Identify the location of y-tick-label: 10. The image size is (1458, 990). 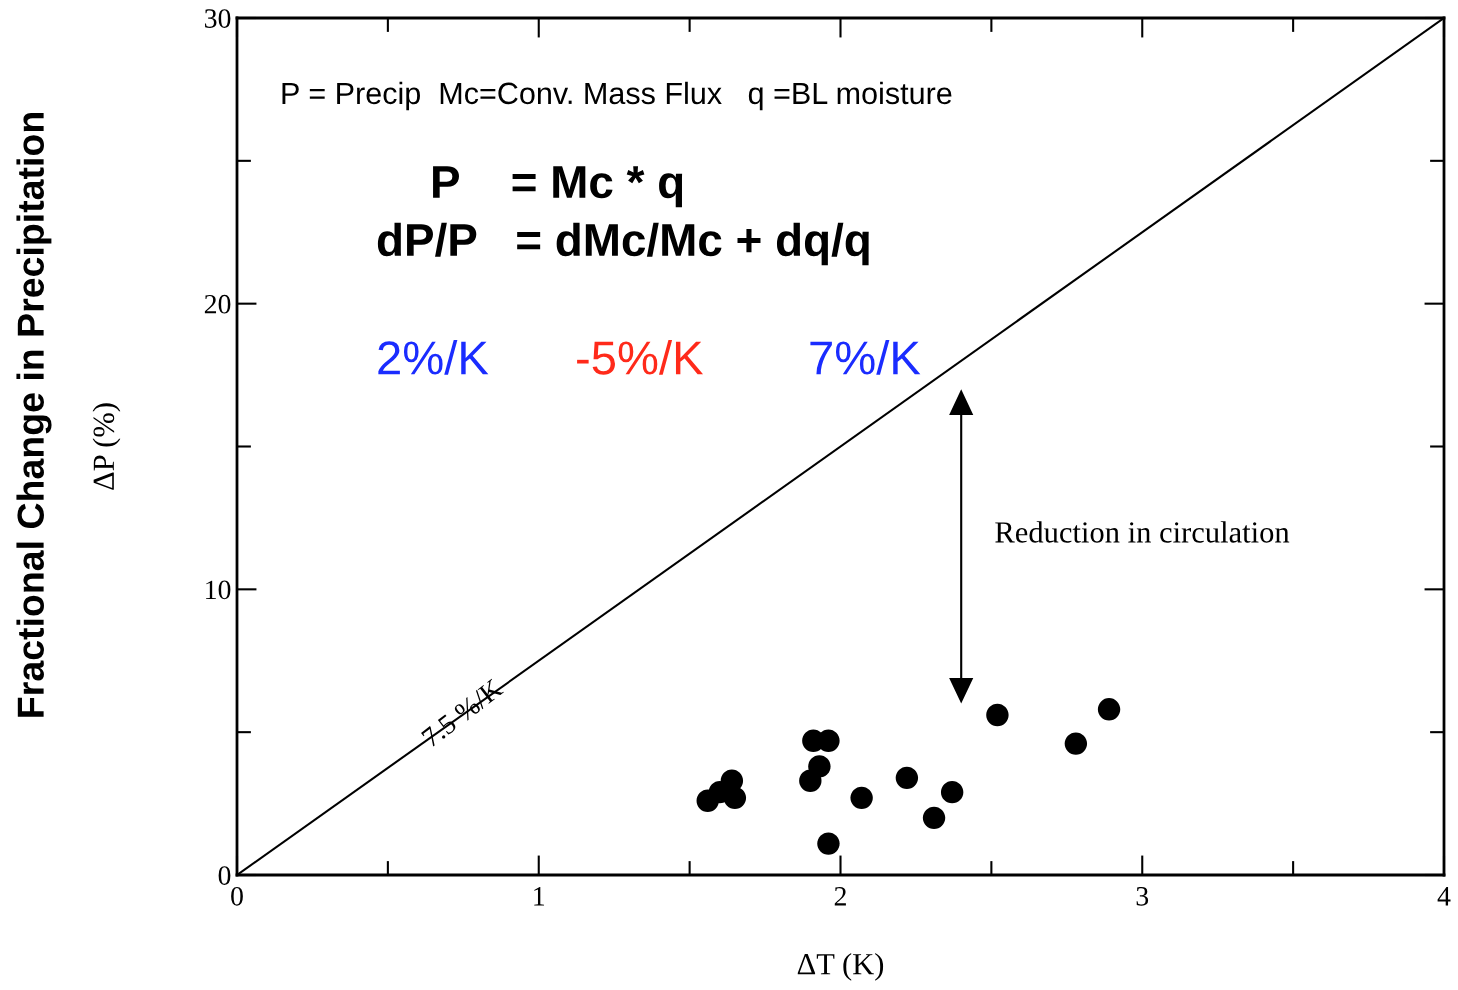
(218, 590).